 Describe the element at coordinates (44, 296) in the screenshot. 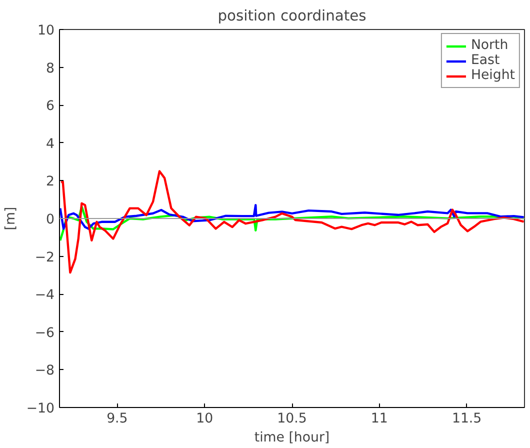

I see `y-tick-label: −4` at that location.